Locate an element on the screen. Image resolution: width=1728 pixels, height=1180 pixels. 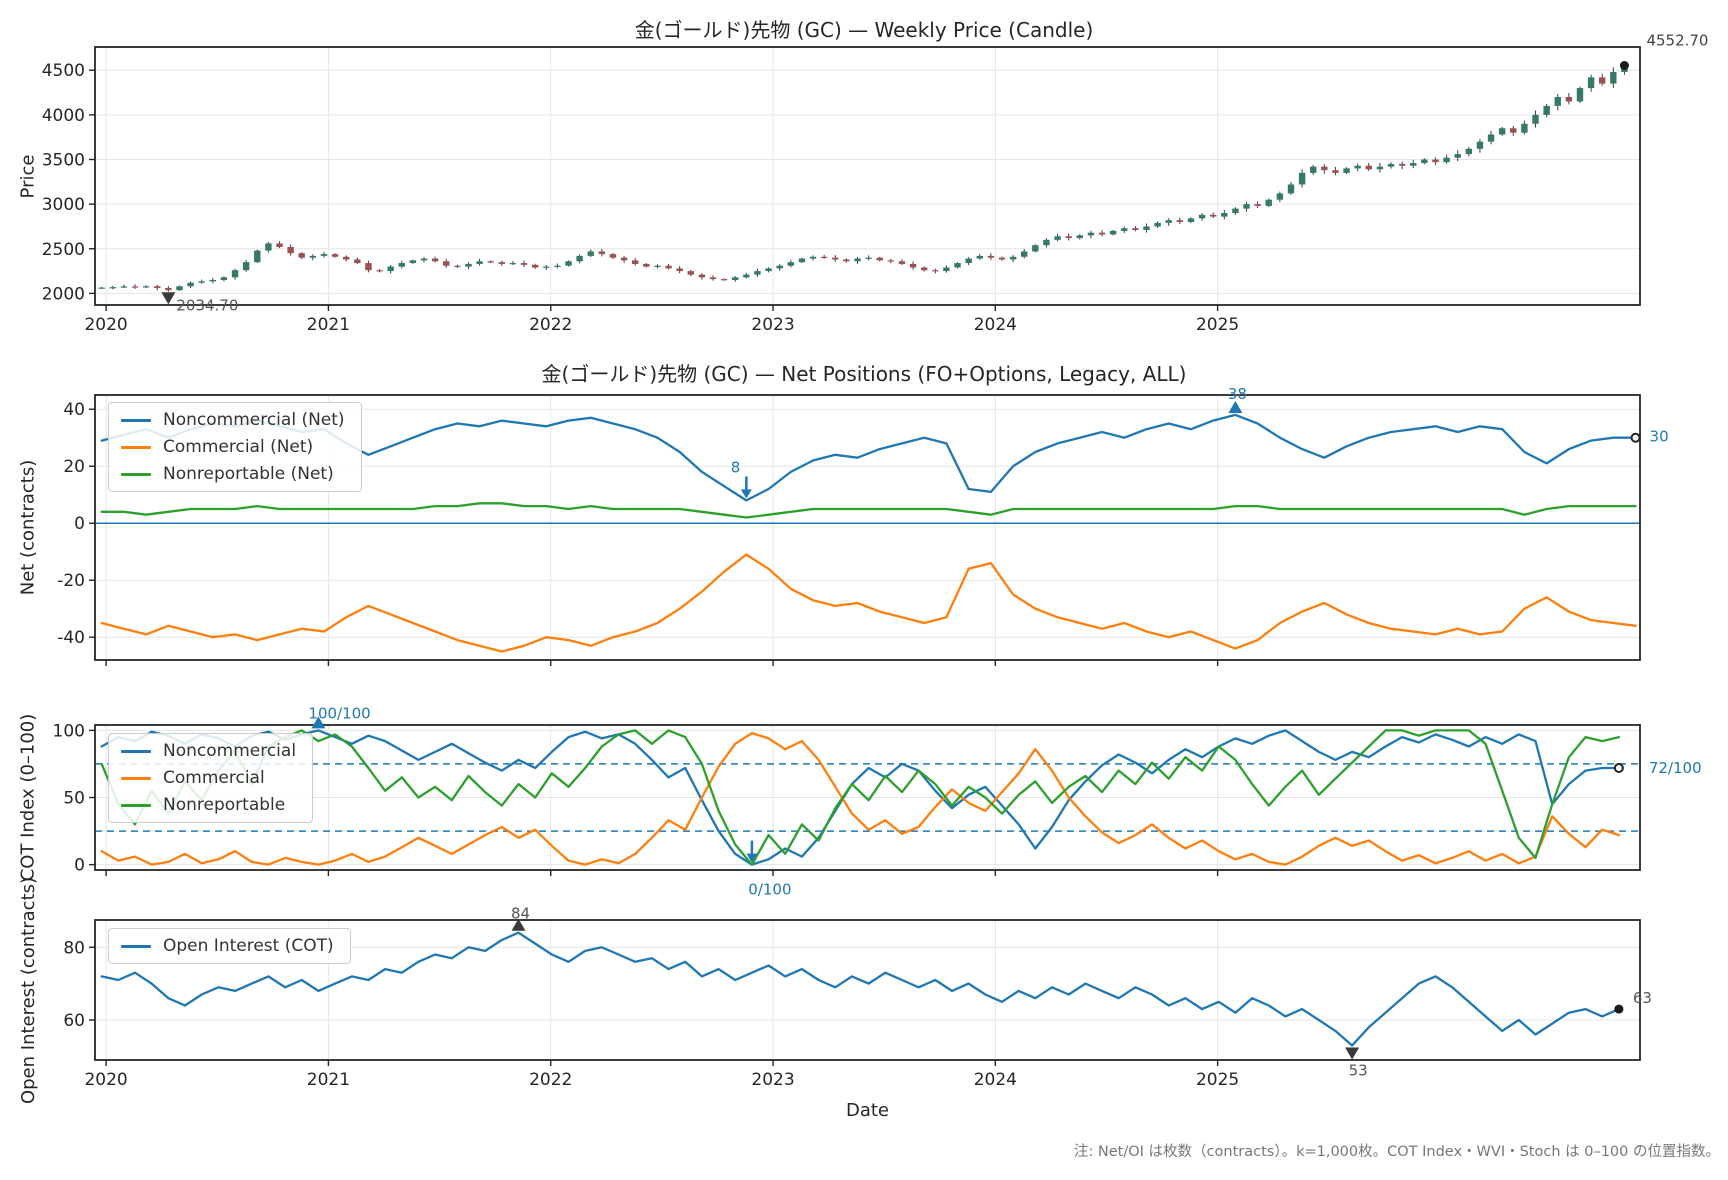
annotation-label: 4552.70 is located at coordinates (1677, 41).